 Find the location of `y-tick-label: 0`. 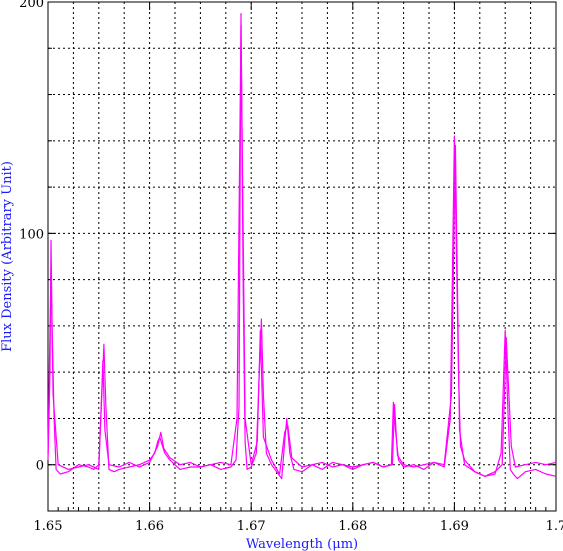

y-tick-label: 0 is located at coordinates (40, 466).